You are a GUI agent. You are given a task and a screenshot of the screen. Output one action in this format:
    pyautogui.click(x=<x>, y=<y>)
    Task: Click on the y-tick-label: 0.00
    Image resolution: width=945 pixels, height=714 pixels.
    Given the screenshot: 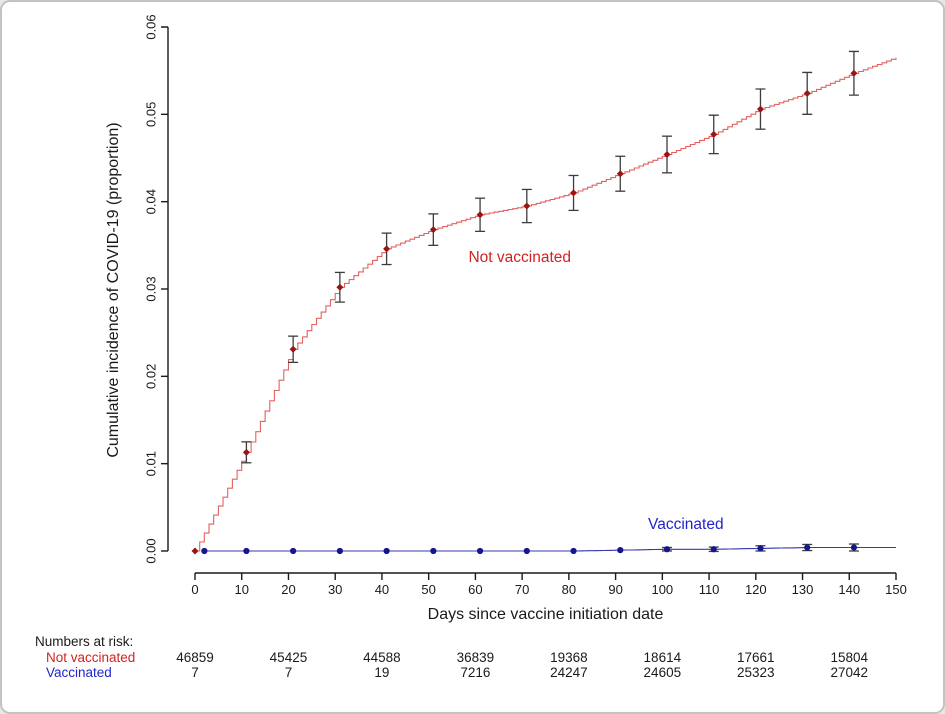 What is the action you would take?
    pyautogui.click(x=150, y=550)
    